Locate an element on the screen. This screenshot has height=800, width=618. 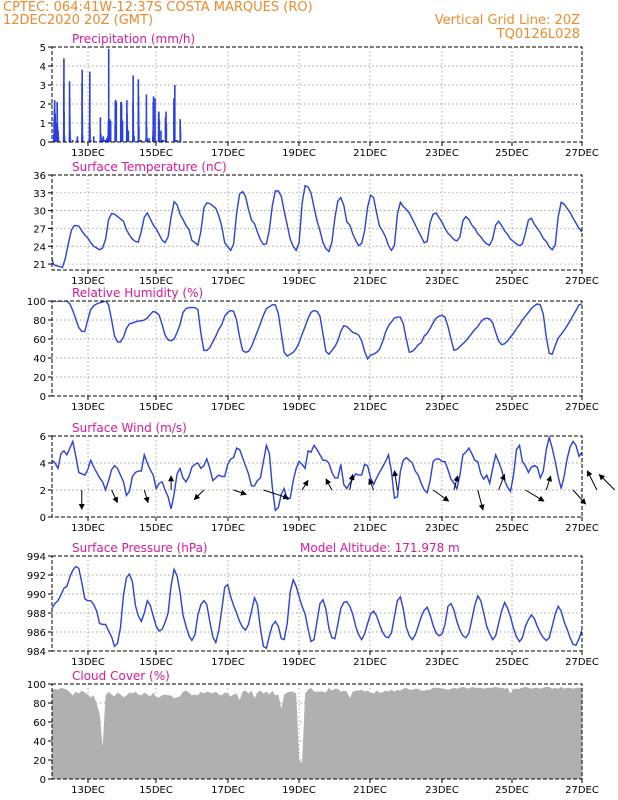
panel-title: Cloud Cover (%) is located at coordinates (121, 676).